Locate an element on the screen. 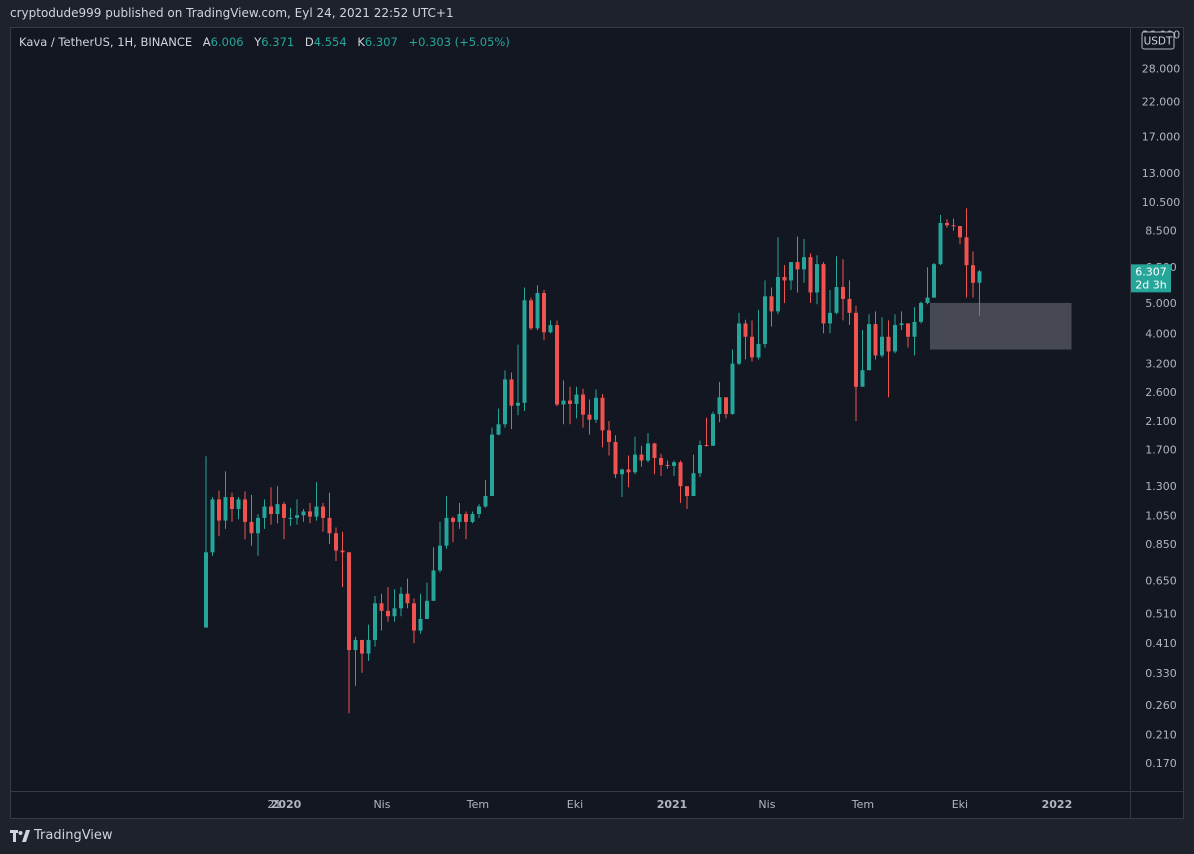 The image size is (1194, 854). open-value: 6.006 is located at coordinates (227, 42).